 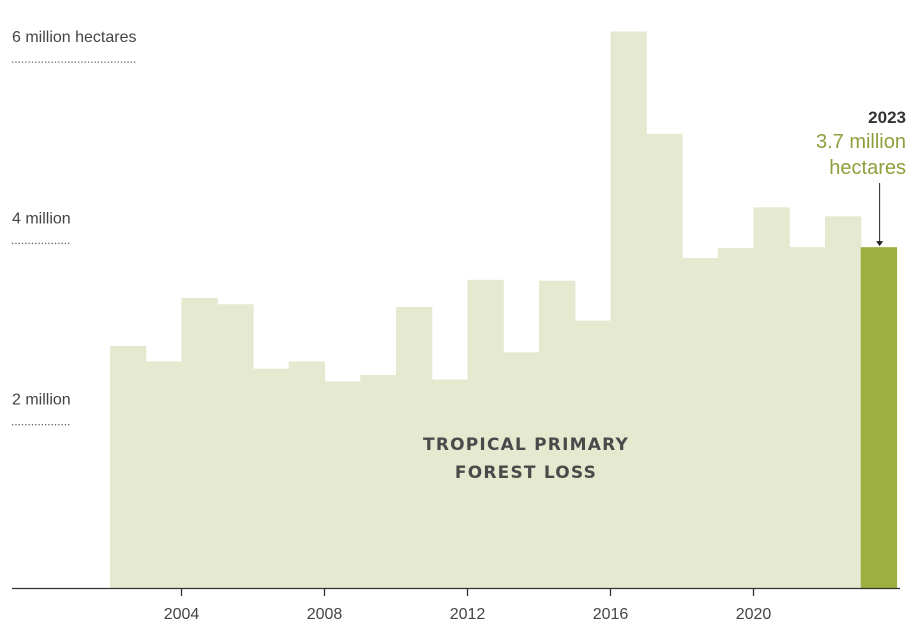 I want to click on bar-2013, so click(x=521, y=470).